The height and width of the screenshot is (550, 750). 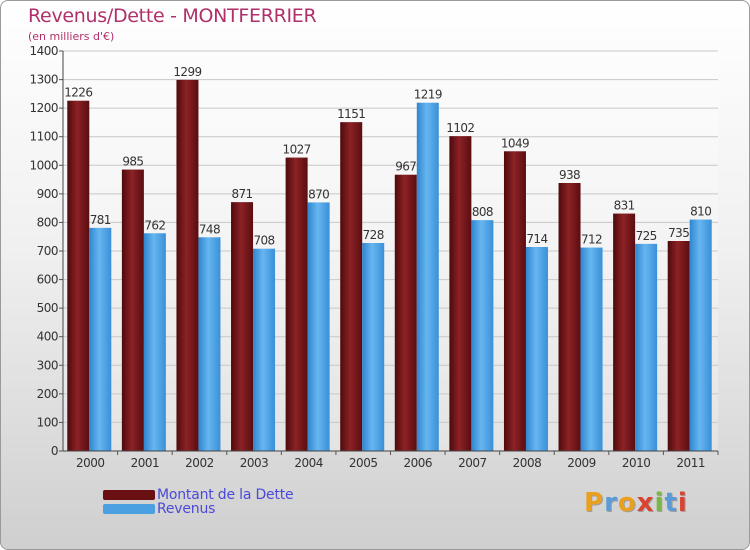 I want to click on x-tick-label: 2007, so click(x=472, y=463).